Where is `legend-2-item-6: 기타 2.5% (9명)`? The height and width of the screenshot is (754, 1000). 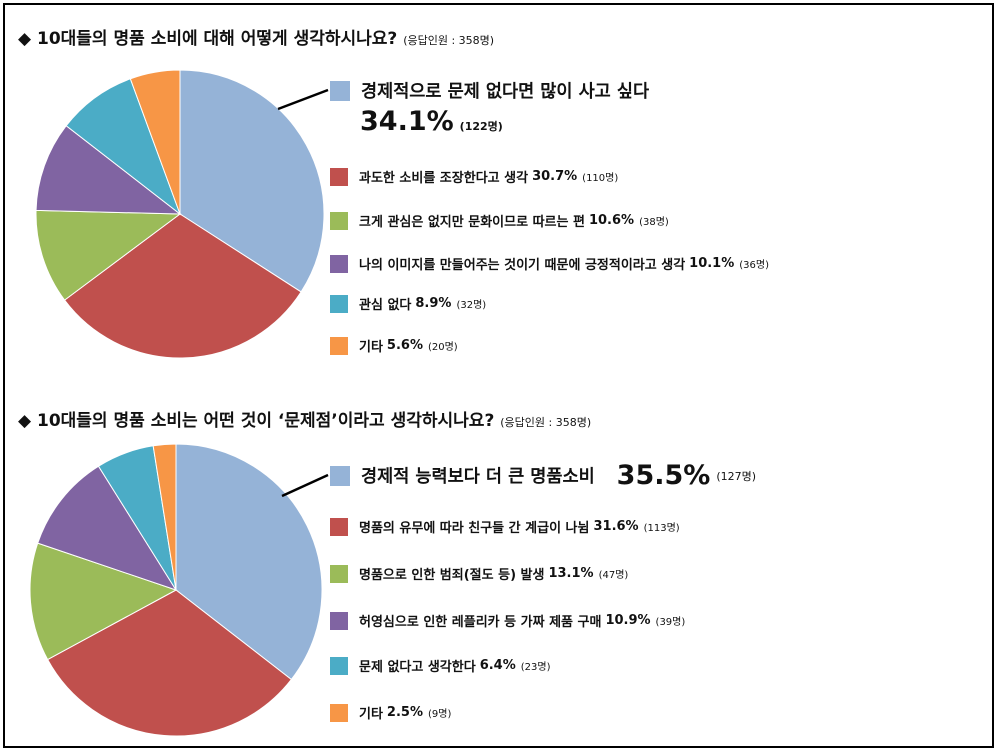
legend-2-item-6: 기타 2.5% (9명) is located at coordinates (390, 712).